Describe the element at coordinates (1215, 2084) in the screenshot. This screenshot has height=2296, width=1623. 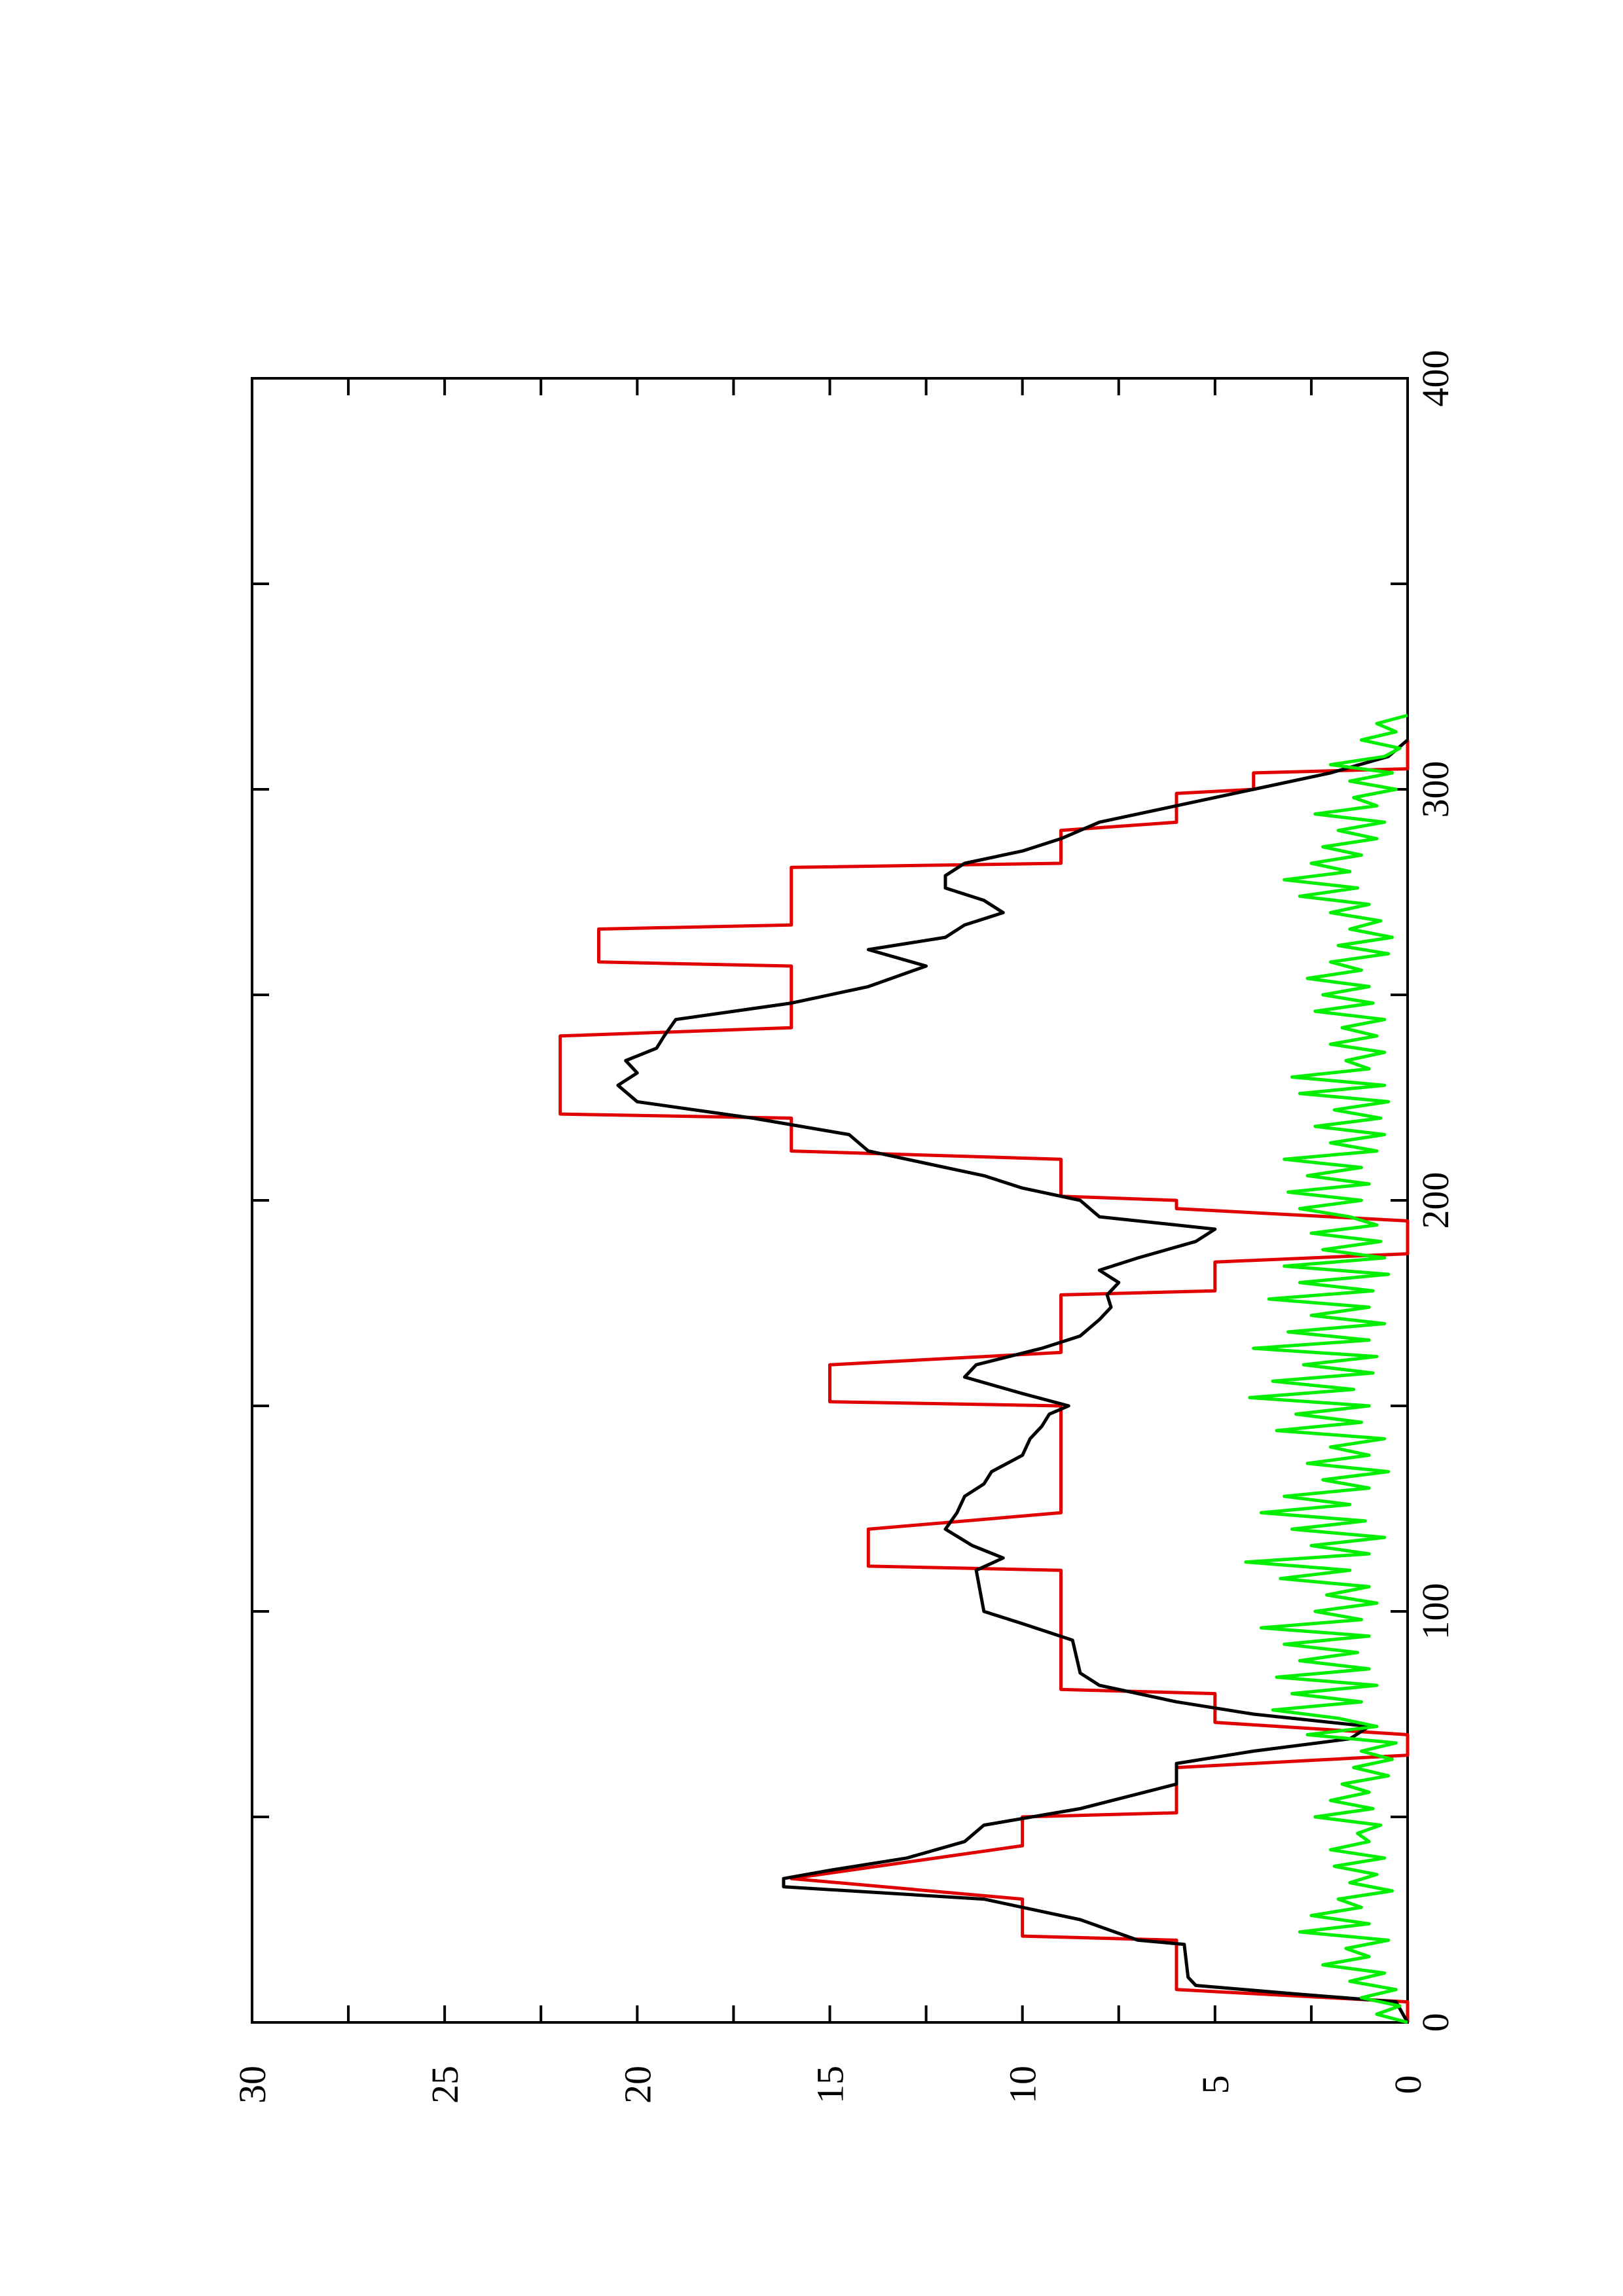
I see `y-tick-label: 5` at that location.